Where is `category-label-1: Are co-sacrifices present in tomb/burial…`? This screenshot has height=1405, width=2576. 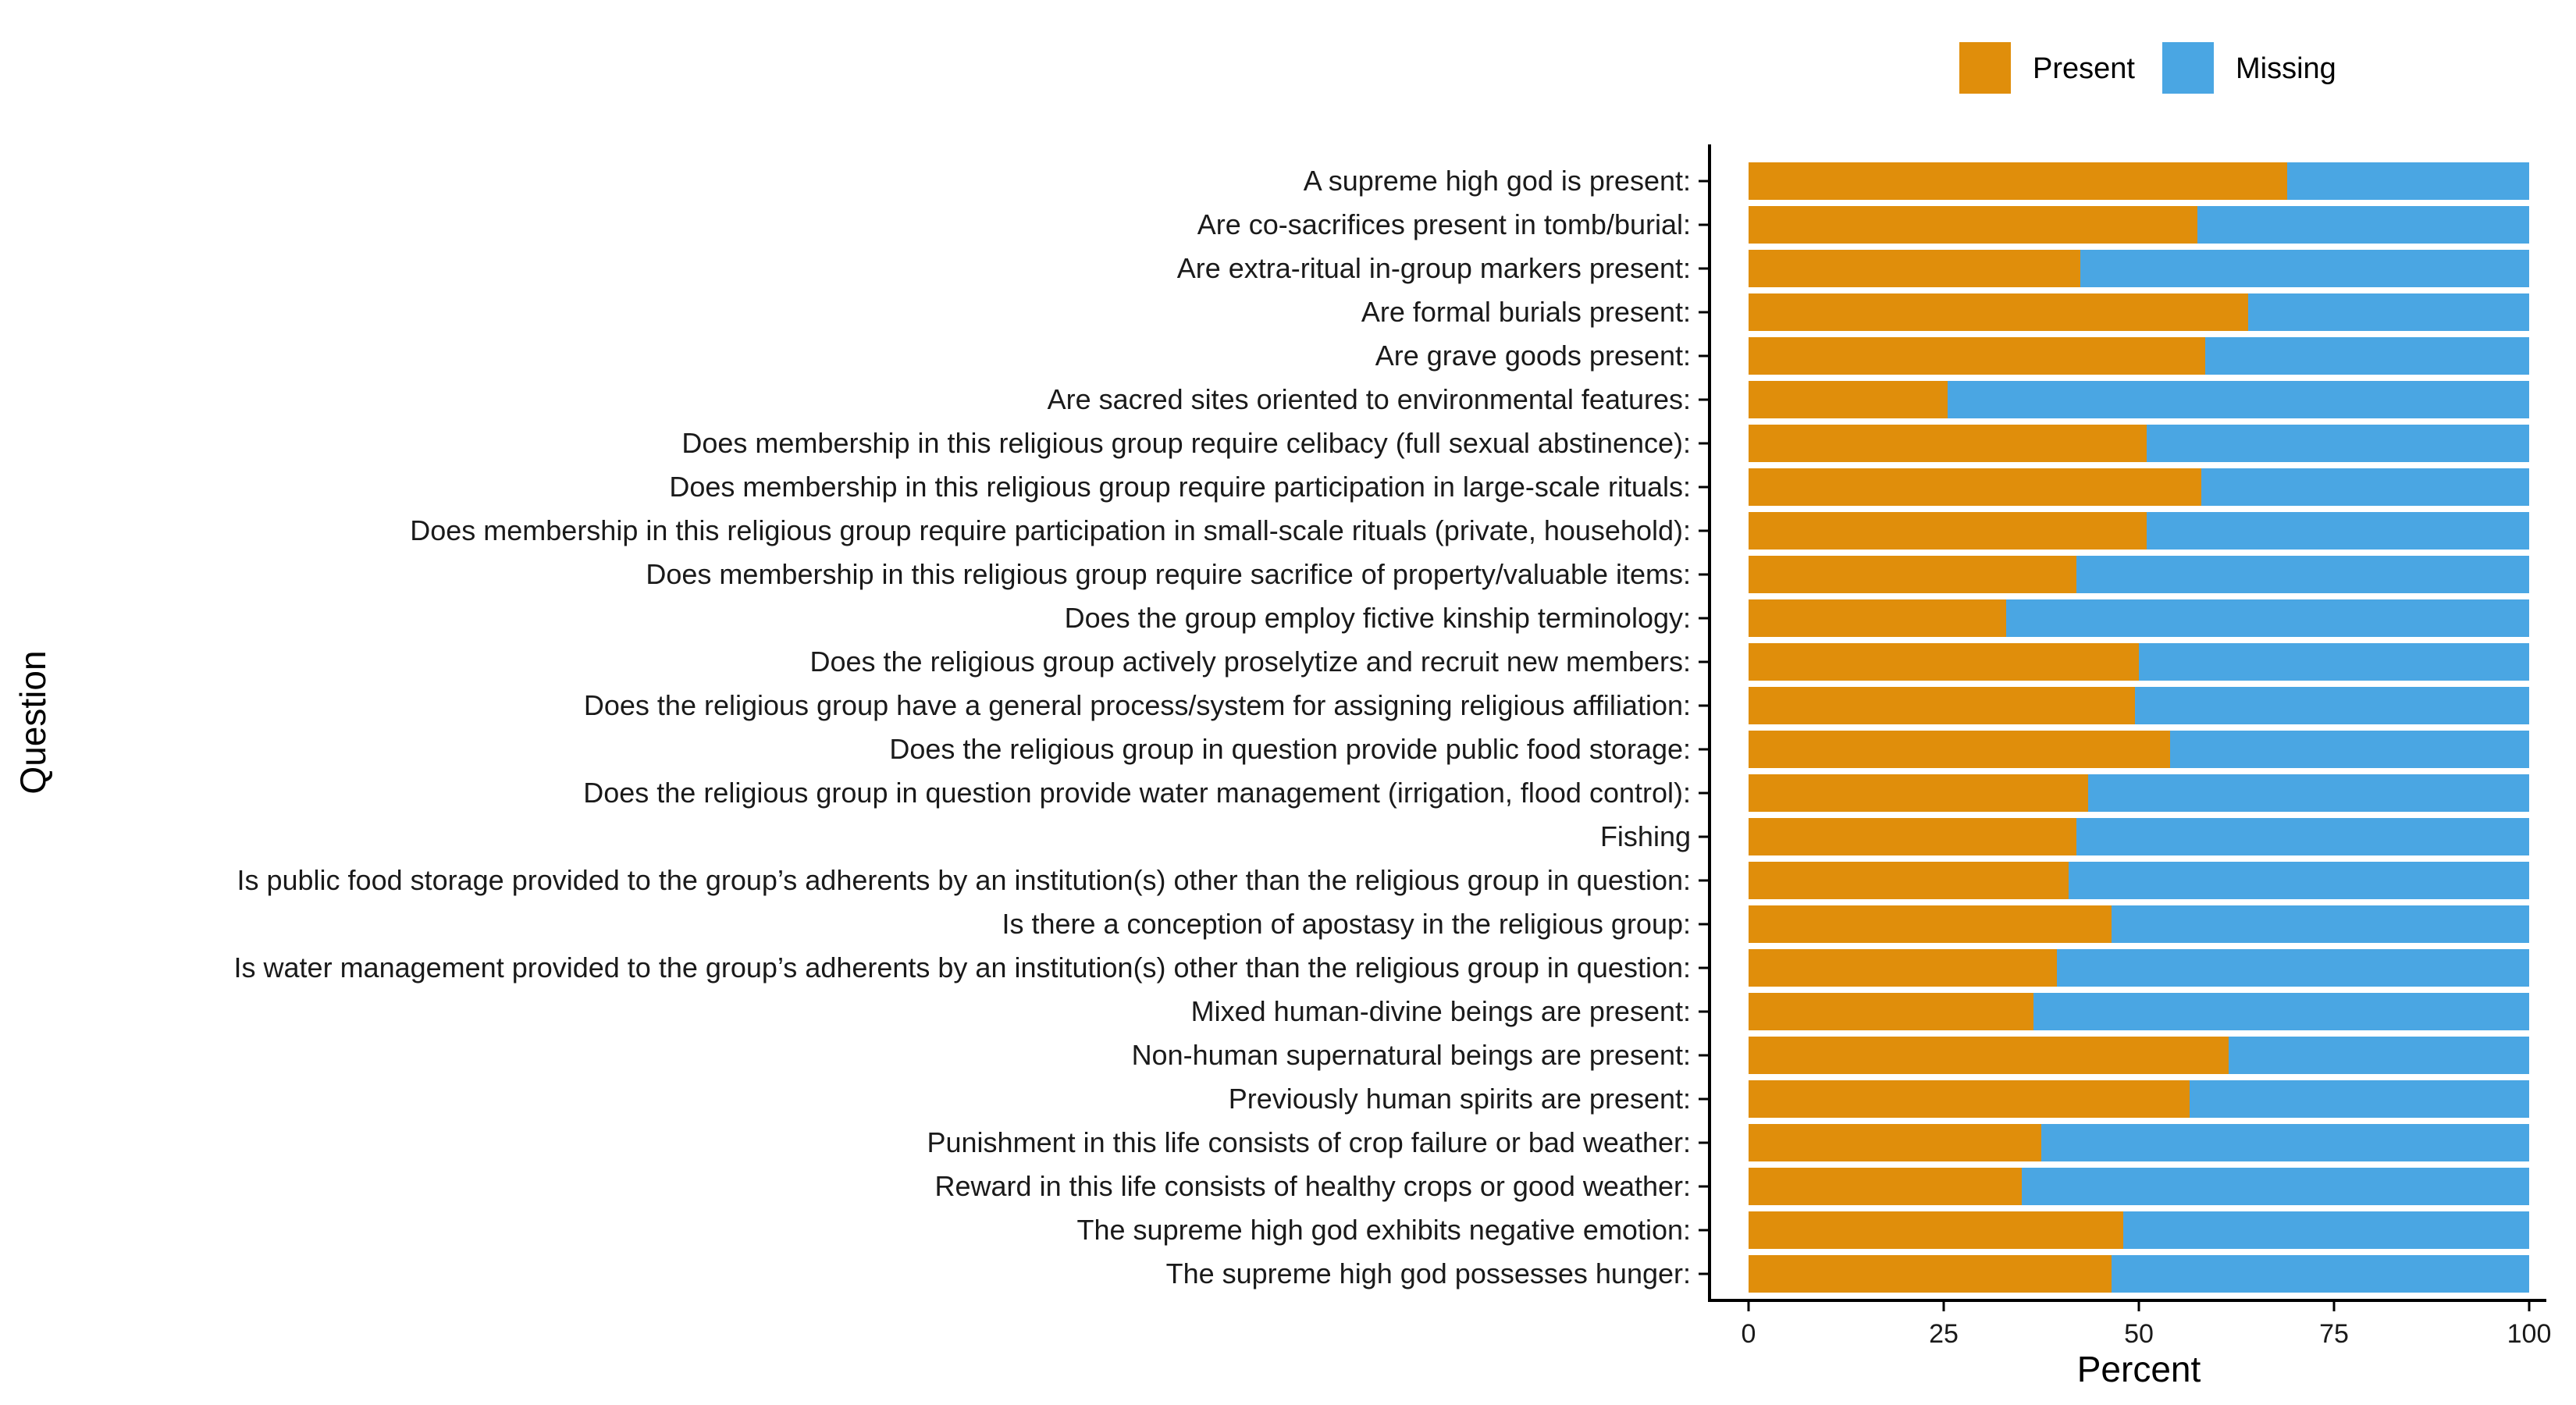 category-label-1: Are co-sacrifices present in tomb/burial… is located at coordinates (1444, 224).